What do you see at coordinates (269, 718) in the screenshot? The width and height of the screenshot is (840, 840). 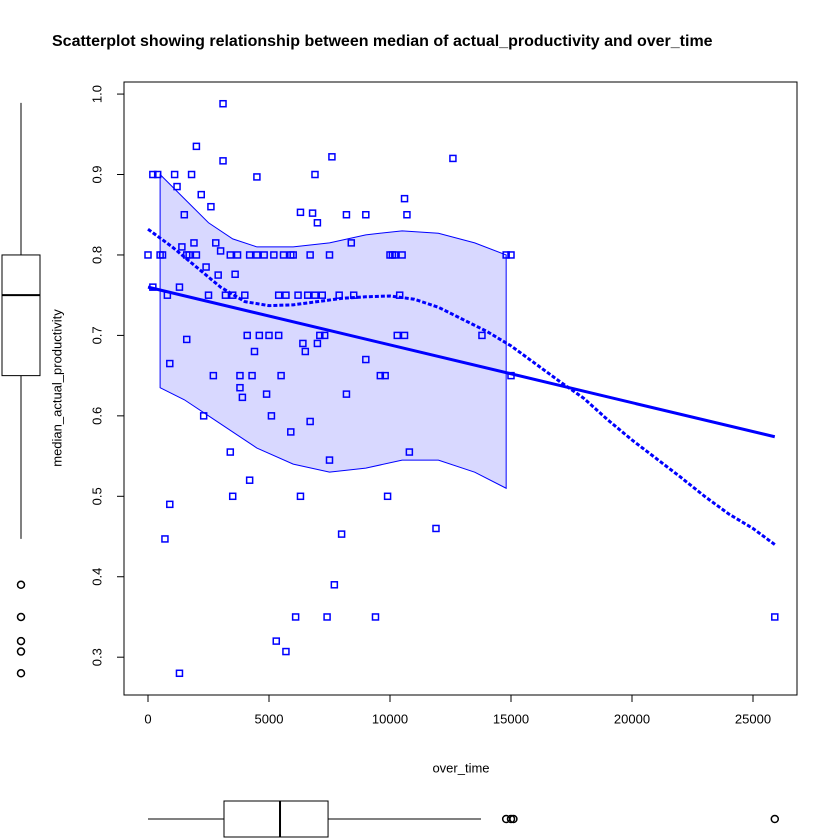 I see `x-tick-label: 5000` at bounding box center [269, 718].